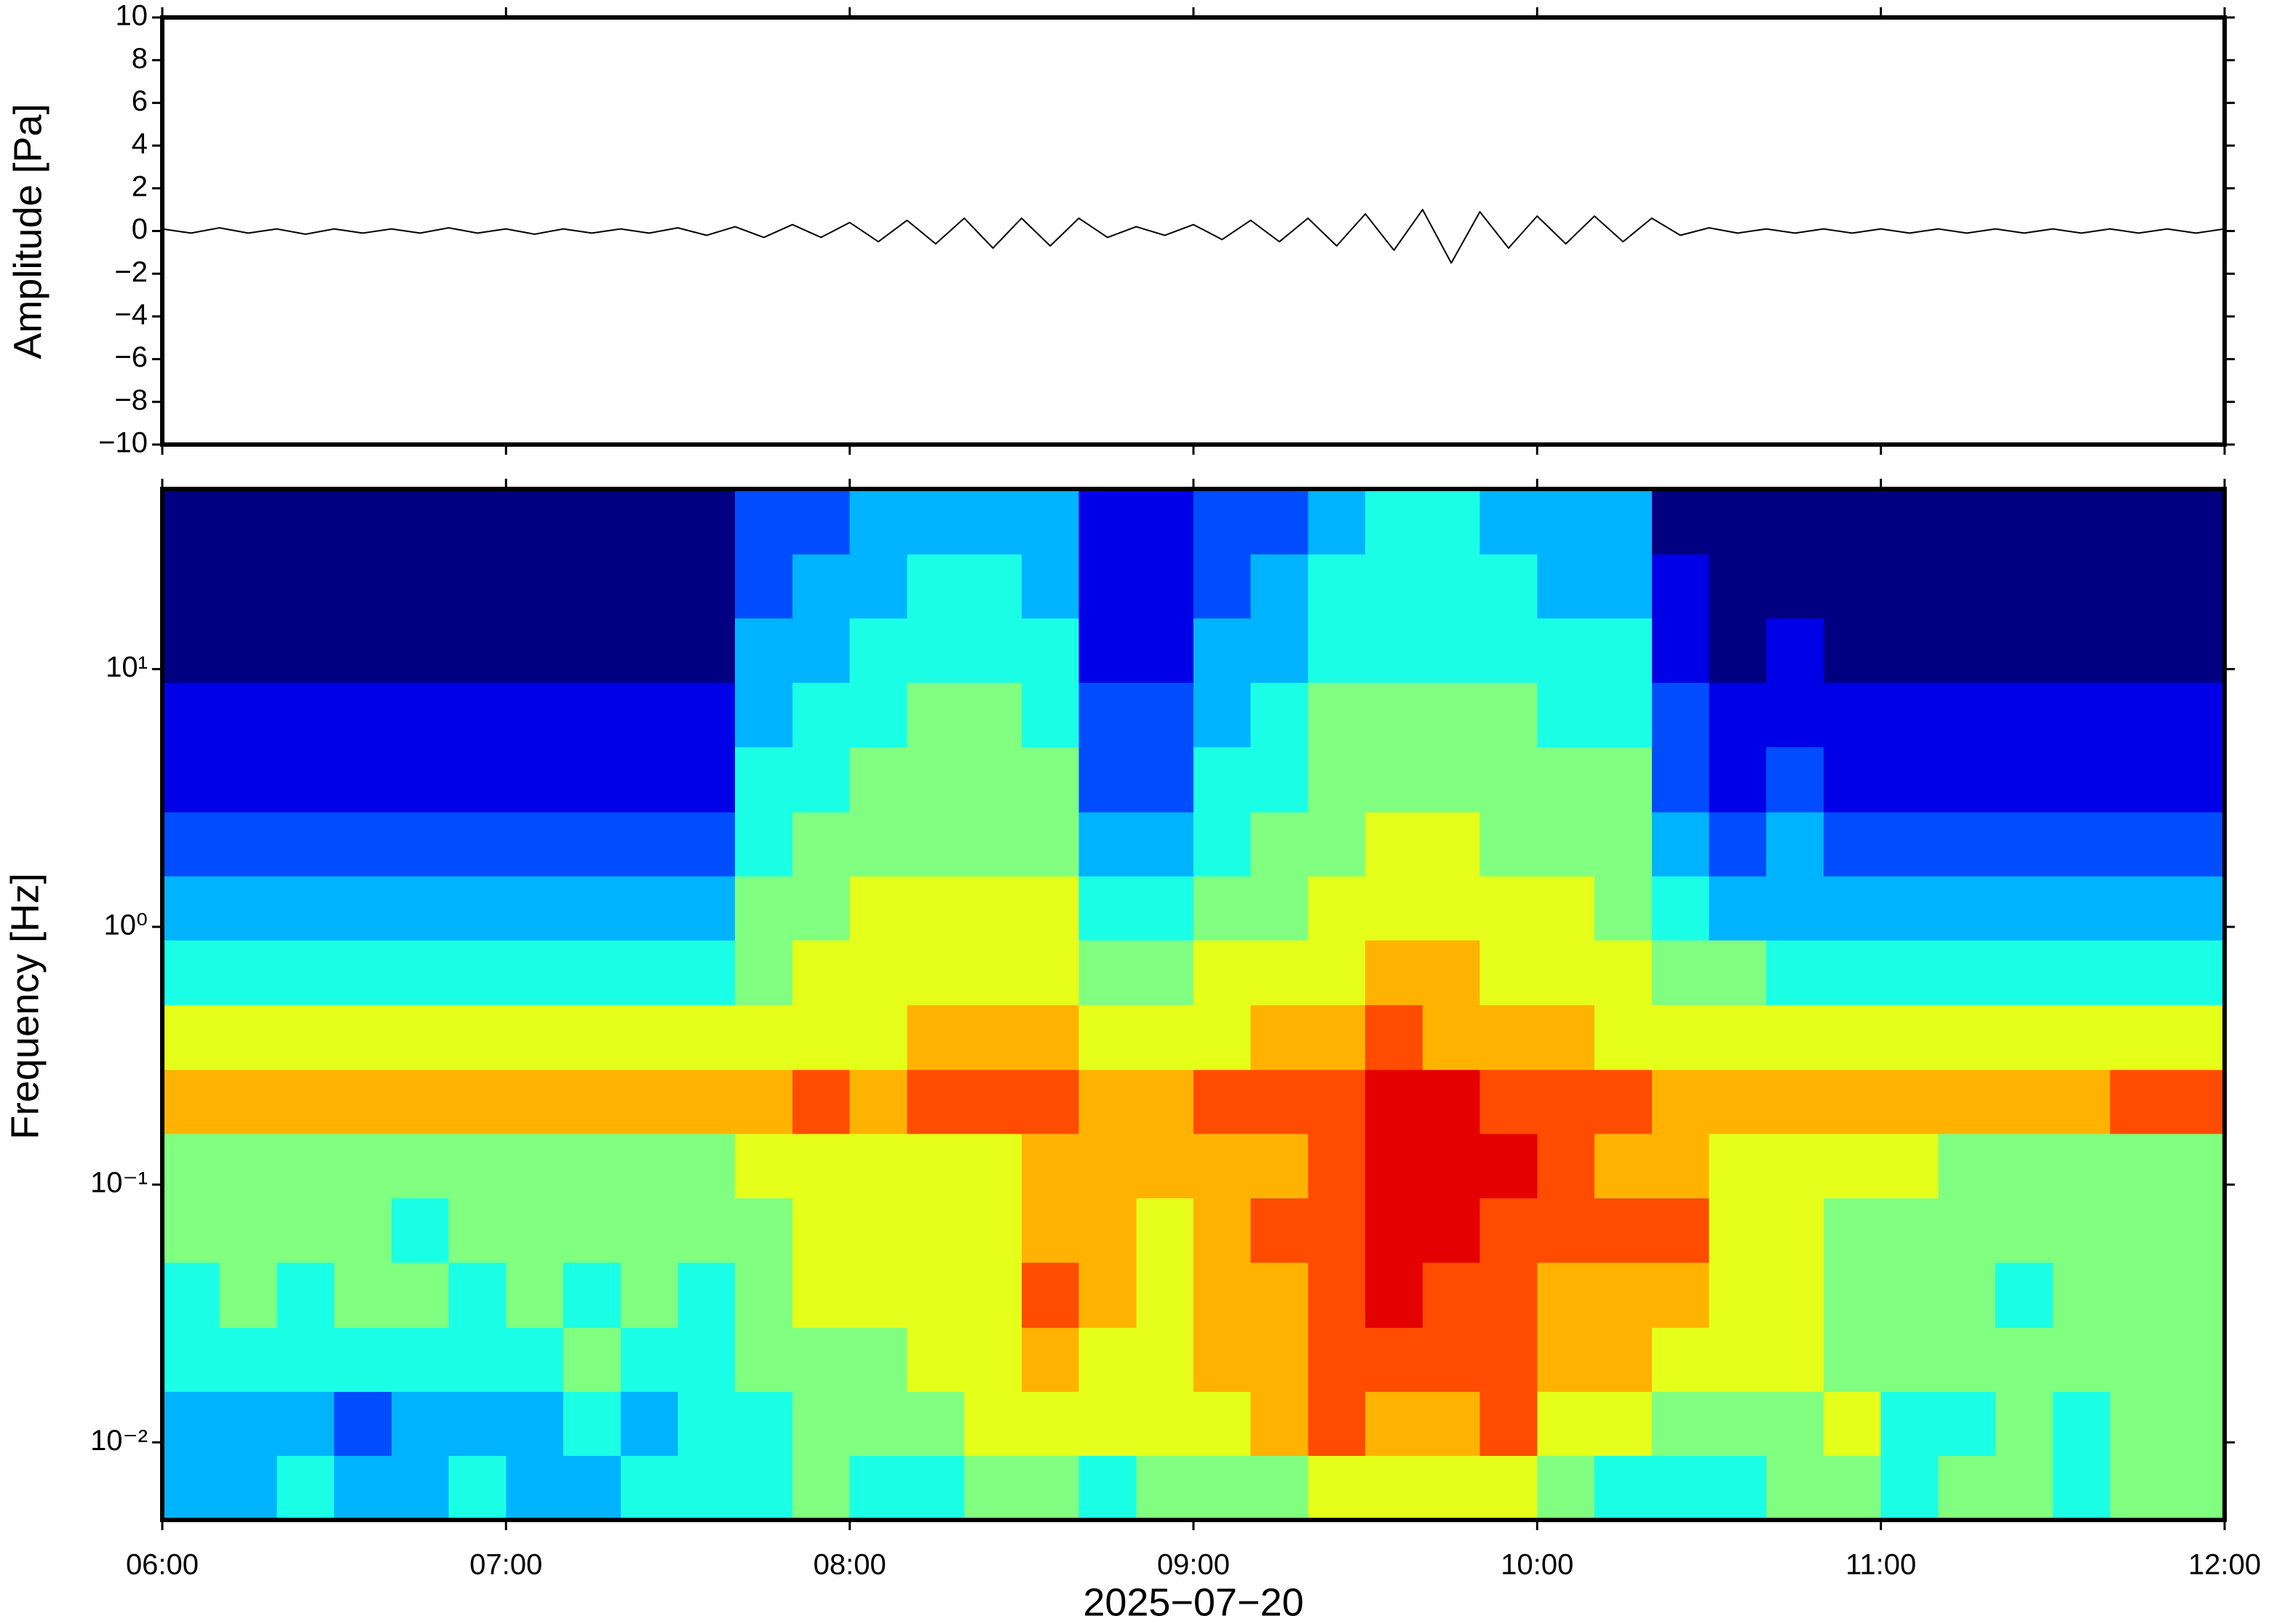  I want to click on x-axis-label: 2025−07−20, so click(1193, 1602).